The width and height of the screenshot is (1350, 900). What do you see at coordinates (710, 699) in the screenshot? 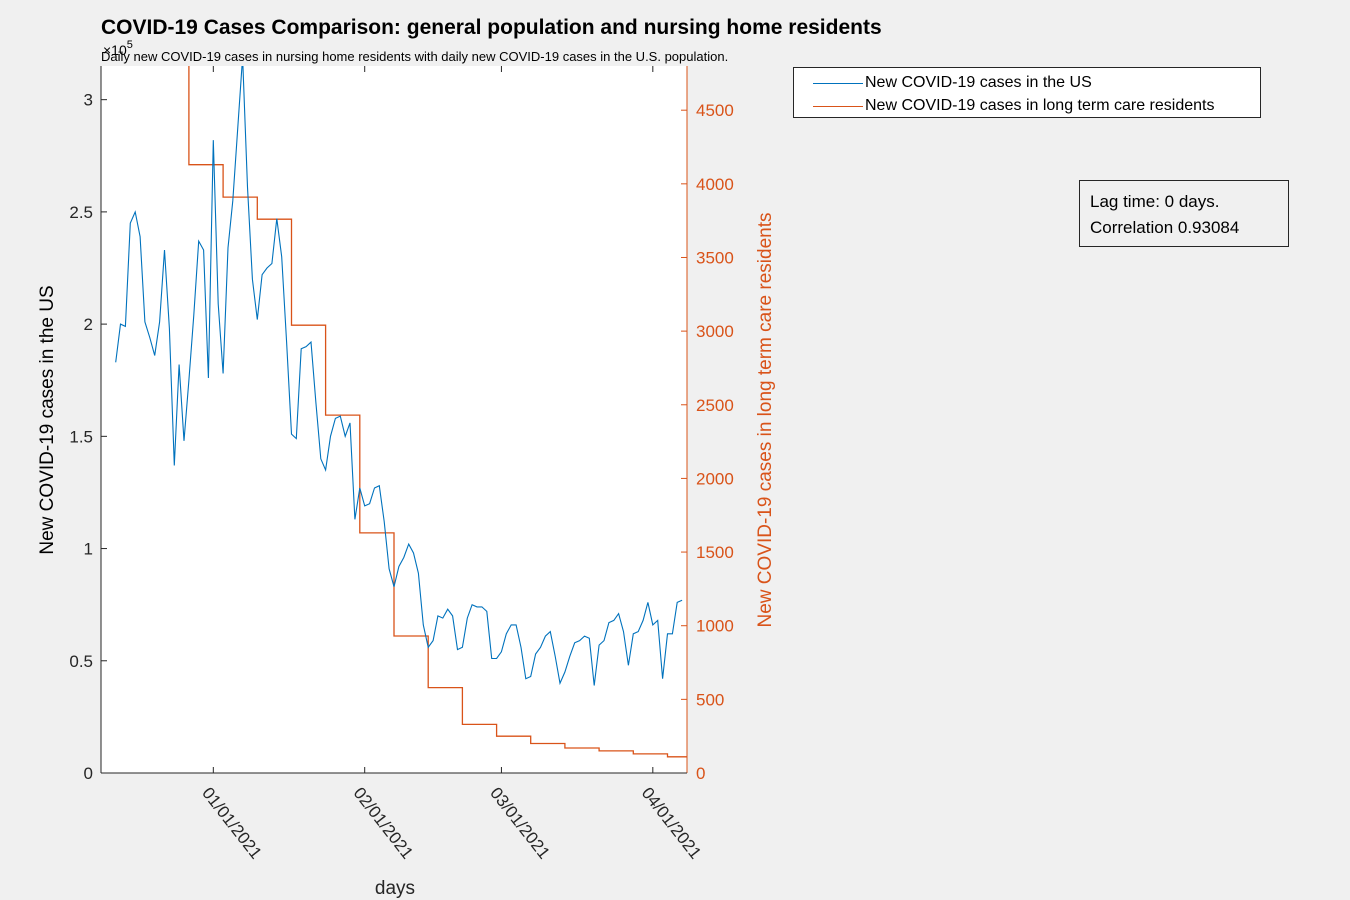
I see `right-tick-label: 500` at bounding box center [710, 699].